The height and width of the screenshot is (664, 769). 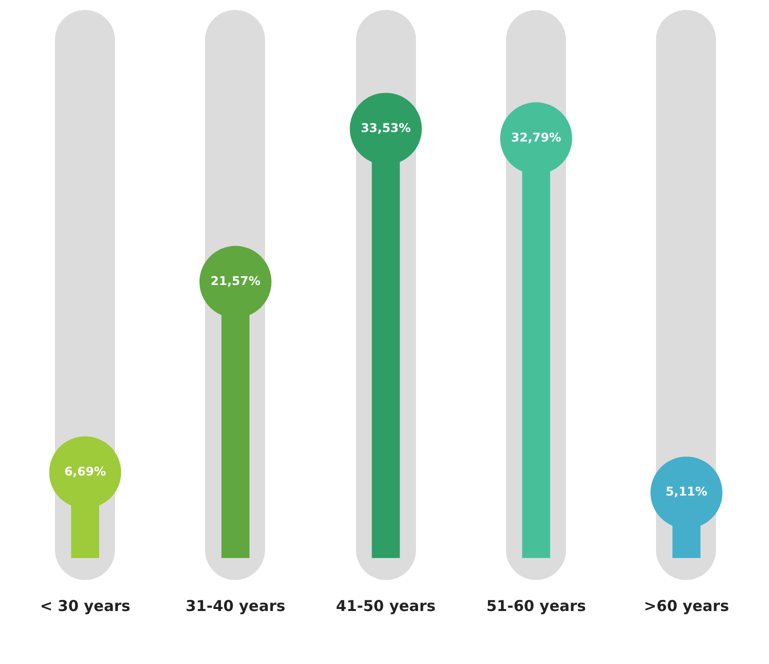 I want to click on data-label: 6,69%, so click(x=85, y=471).